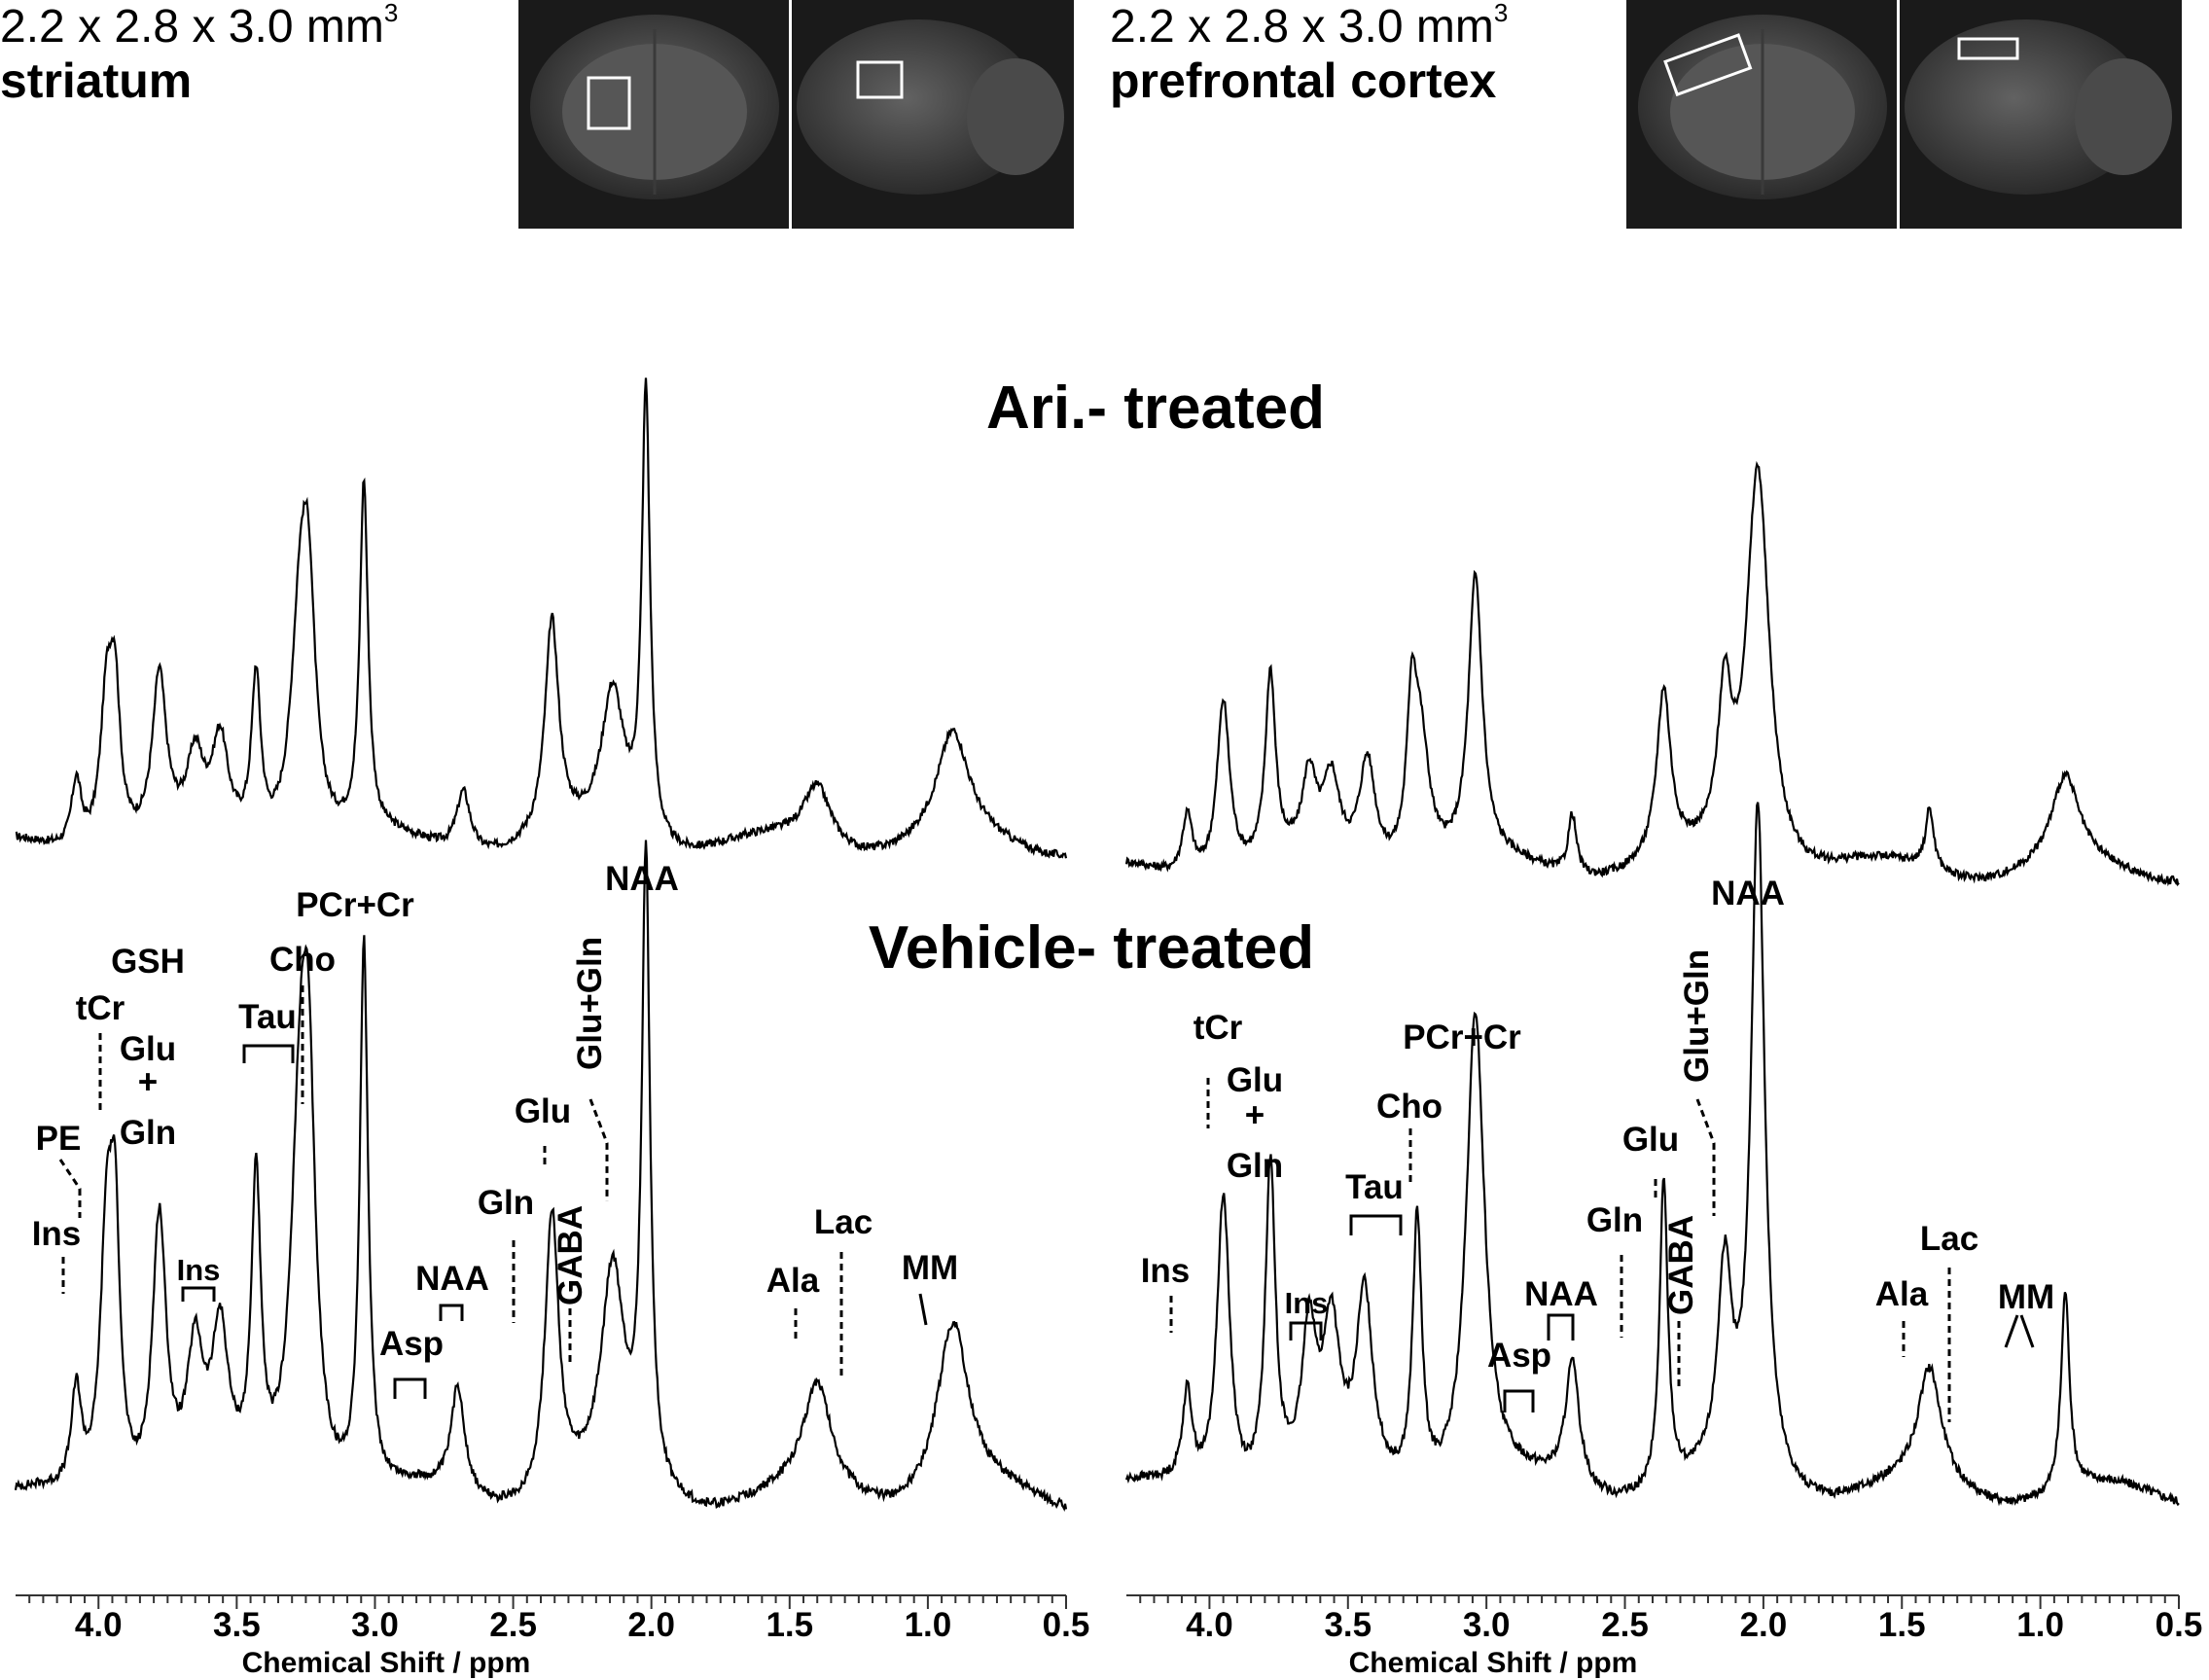 Image resolution: width=2209 pixels, height=1680 pixels. What do you see at coordinates (844, 1222) in the screenshot?
I see `label-lac: Lac` at bounding box center [844, 1222].